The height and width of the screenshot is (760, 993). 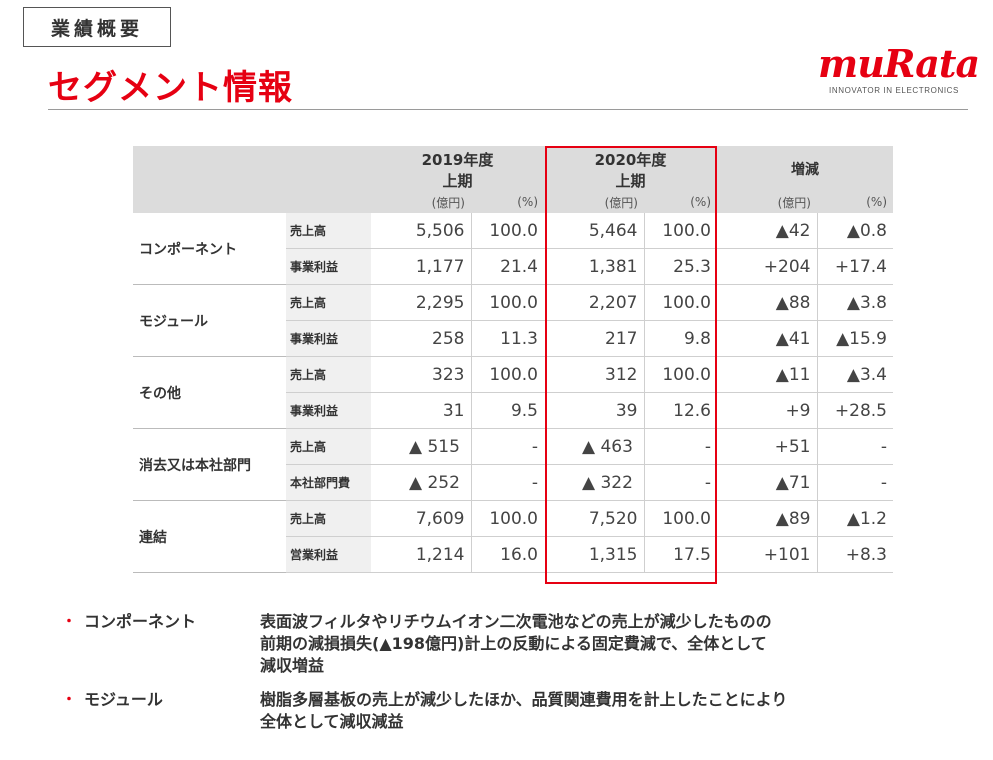 I want to click on value-number: 463, so click(x=616, y=446).